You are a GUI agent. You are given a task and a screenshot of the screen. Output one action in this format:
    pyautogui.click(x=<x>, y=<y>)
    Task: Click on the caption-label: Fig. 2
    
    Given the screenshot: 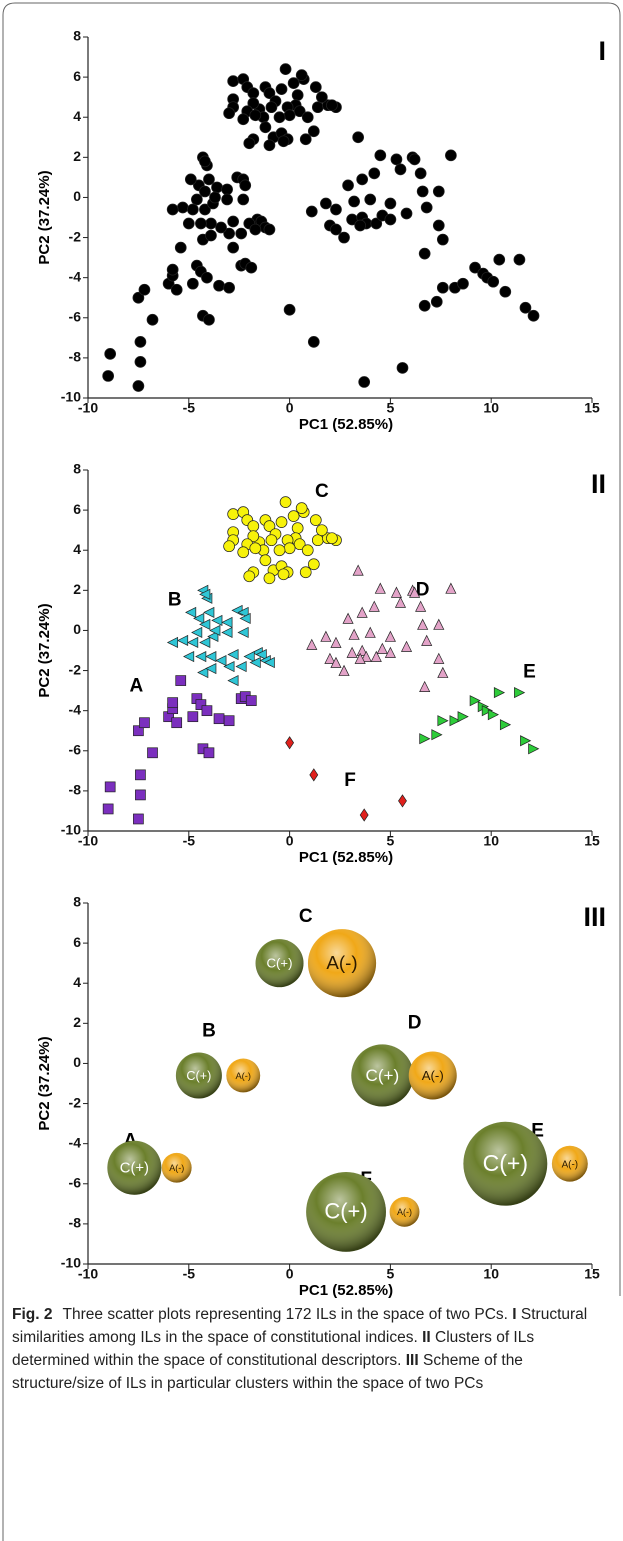 What is the action you would take?
    pyautogui.click(x=32, y=1314)
    